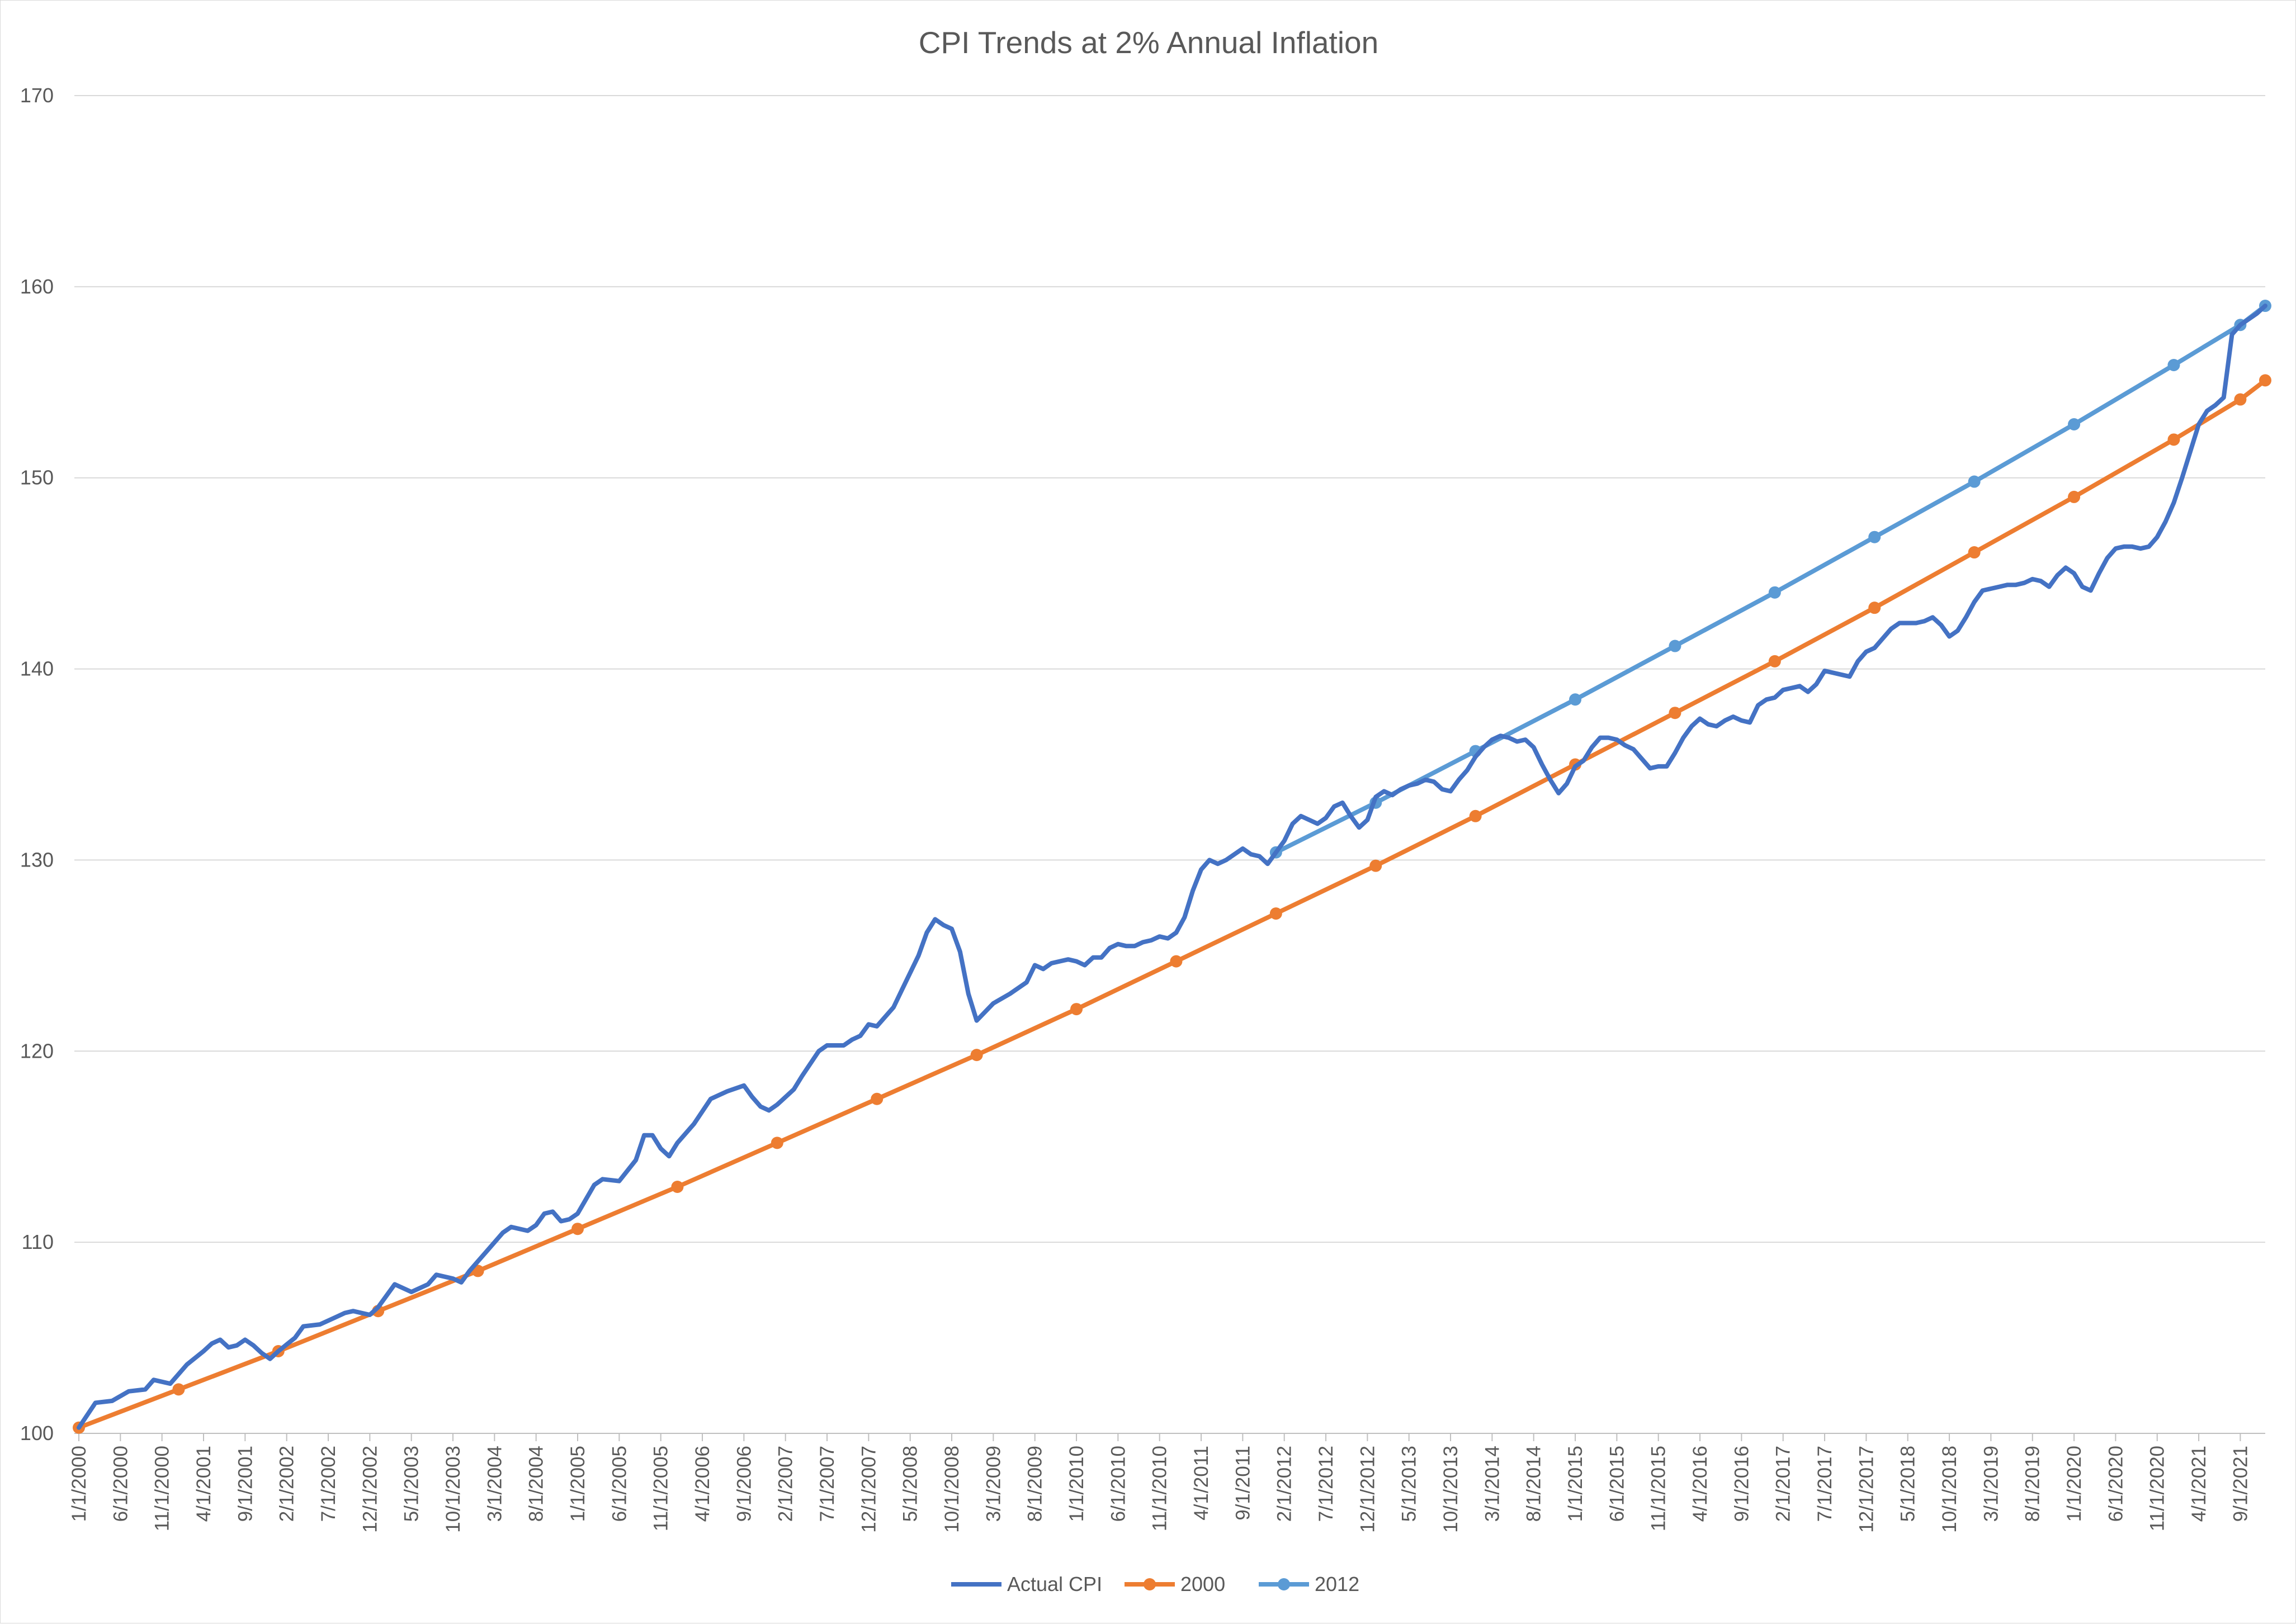  What do you see at coordinates (2116, 1484) in the screenshot?
I see `x-tick-label: 6/1/2020` at bounding box center [2116, 1484].